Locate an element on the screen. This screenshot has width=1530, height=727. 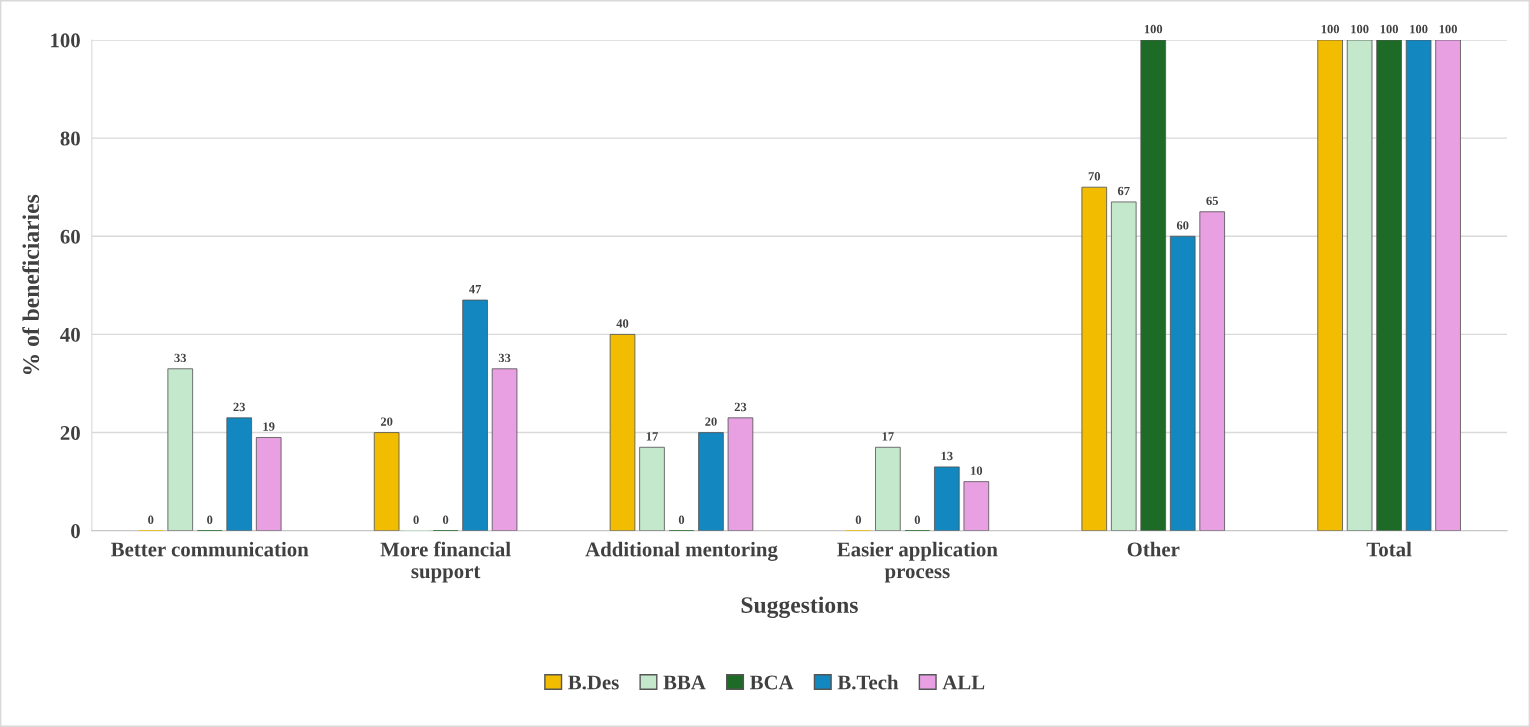
legend-label: ALL is located at coordinates (963, 682).